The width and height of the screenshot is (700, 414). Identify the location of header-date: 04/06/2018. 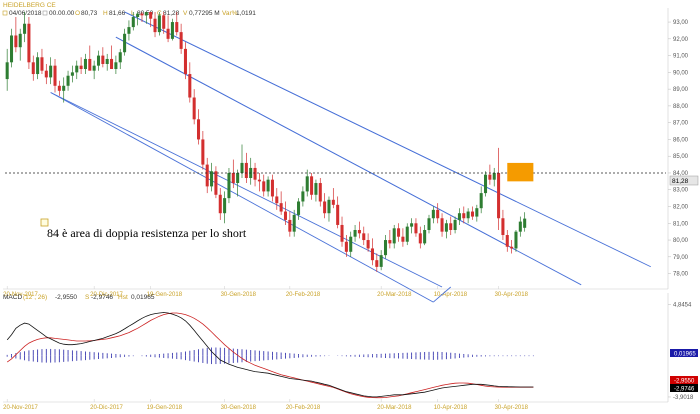
(25, 13).